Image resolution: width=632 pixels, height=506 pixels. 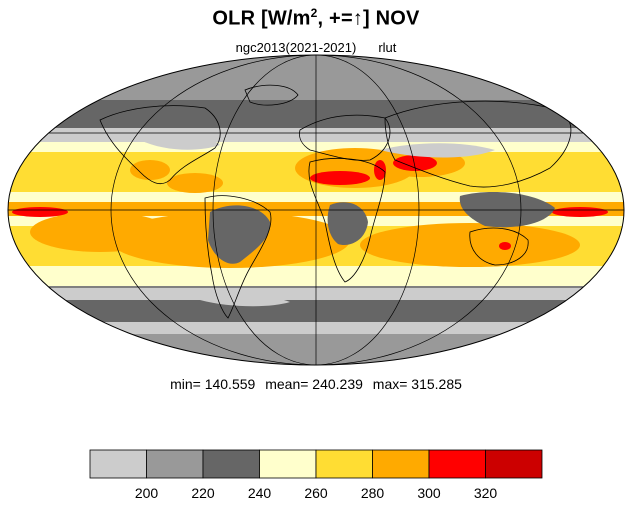 What do you see at coordinates (417, 384) in the screenshot?
I see `stat-max: max= 315.285` at bounding box center [417, 384].